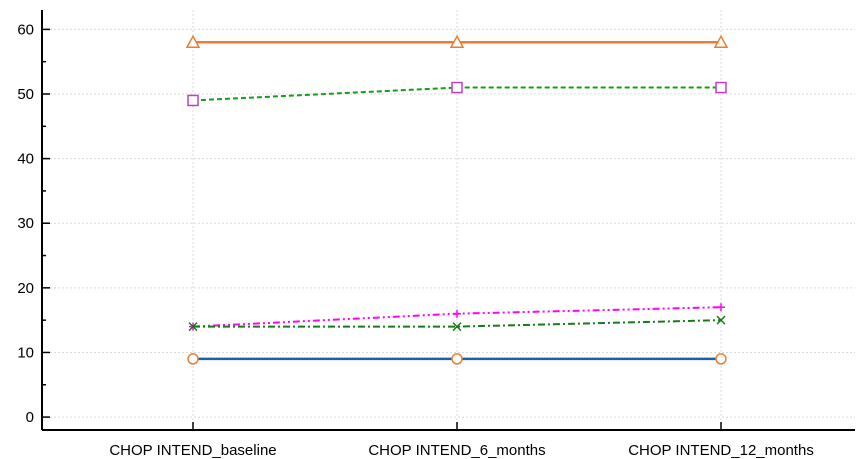 The width and height of the screenshot is (862, 459). I want to click on y-tick-label-10: 10, so click(25, 352).